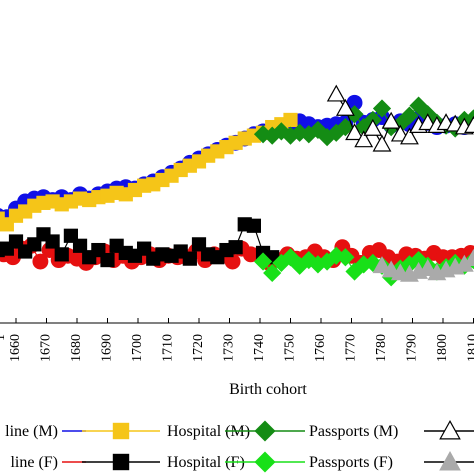 The width and height of the screenshot is (474, 474). What do you see at coordinates (259, 348) in the screenshot?
I see `x-tick-label: 1740` at bounding box center [259, 348].